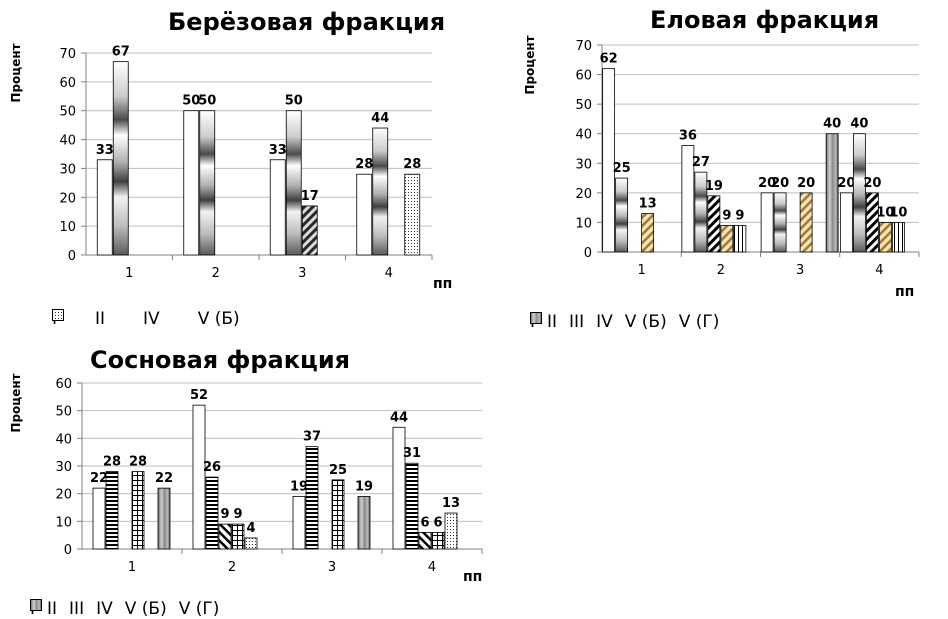 This screenshot has height=619, width=948. Describe the element at coordinates (451, 503) in the screenshot. I see `data-label: 13` at that location.